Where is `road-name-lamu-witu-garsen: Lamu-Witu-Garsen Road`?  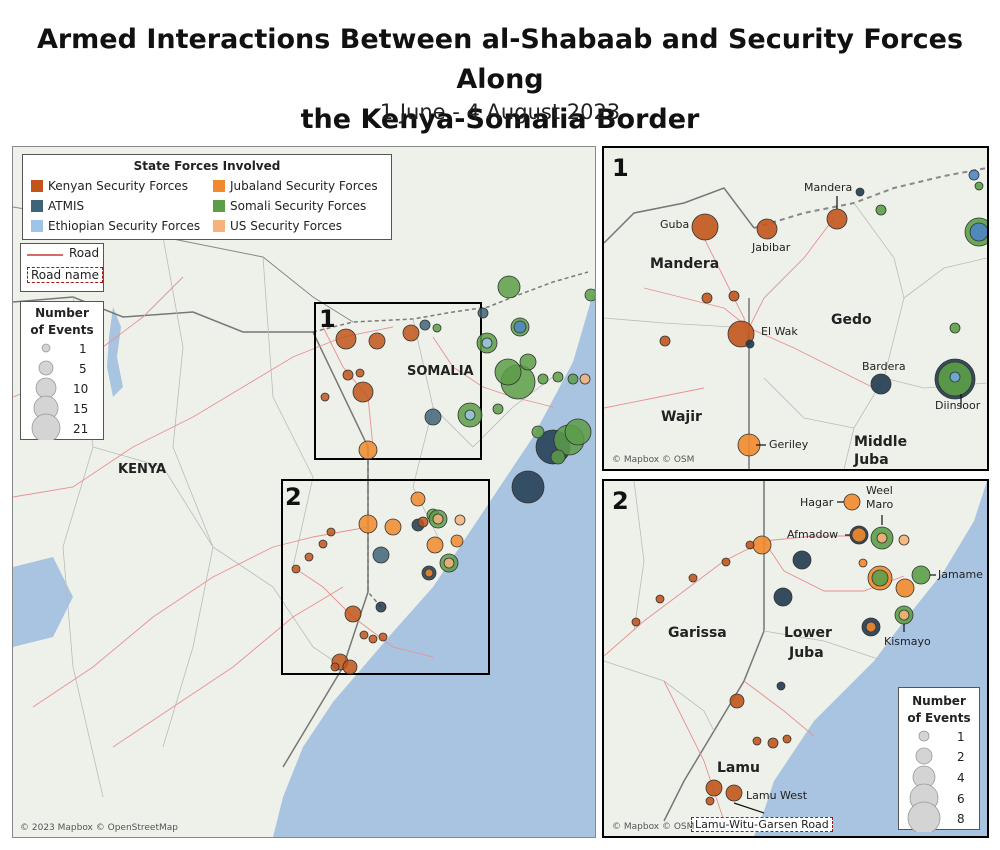
road-name-lamu-witu-garsen: Lamu-Witu-Garsen Road is located at coordinates (762, 824).